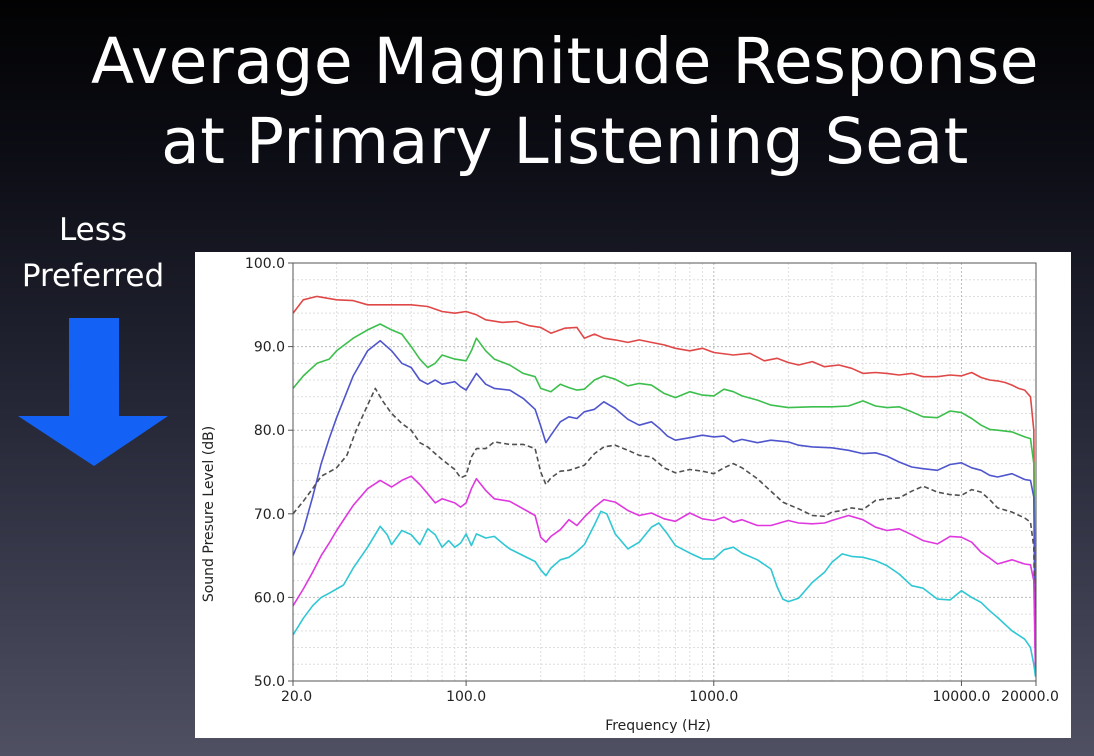  Describe the element at coordinates (265, 264) in the screenshot. I see `y-tick-label: 100.0` at that location.